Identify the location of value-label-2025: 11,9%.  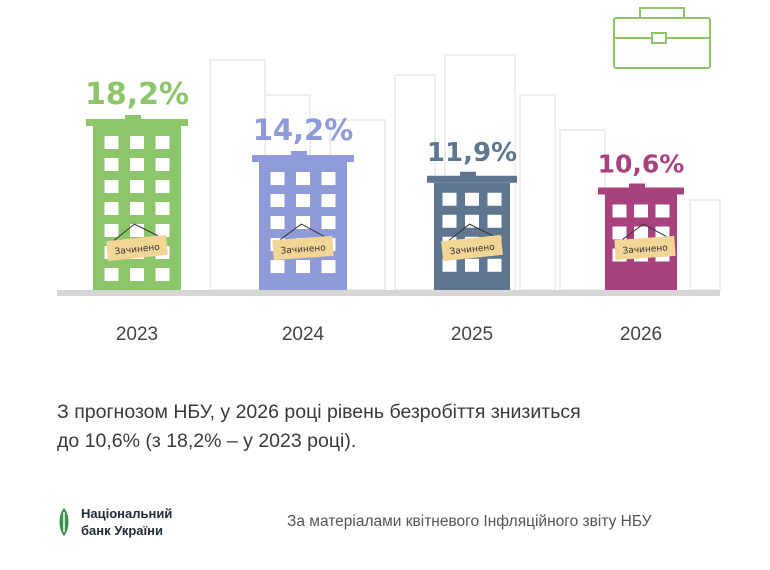
(472, 153).